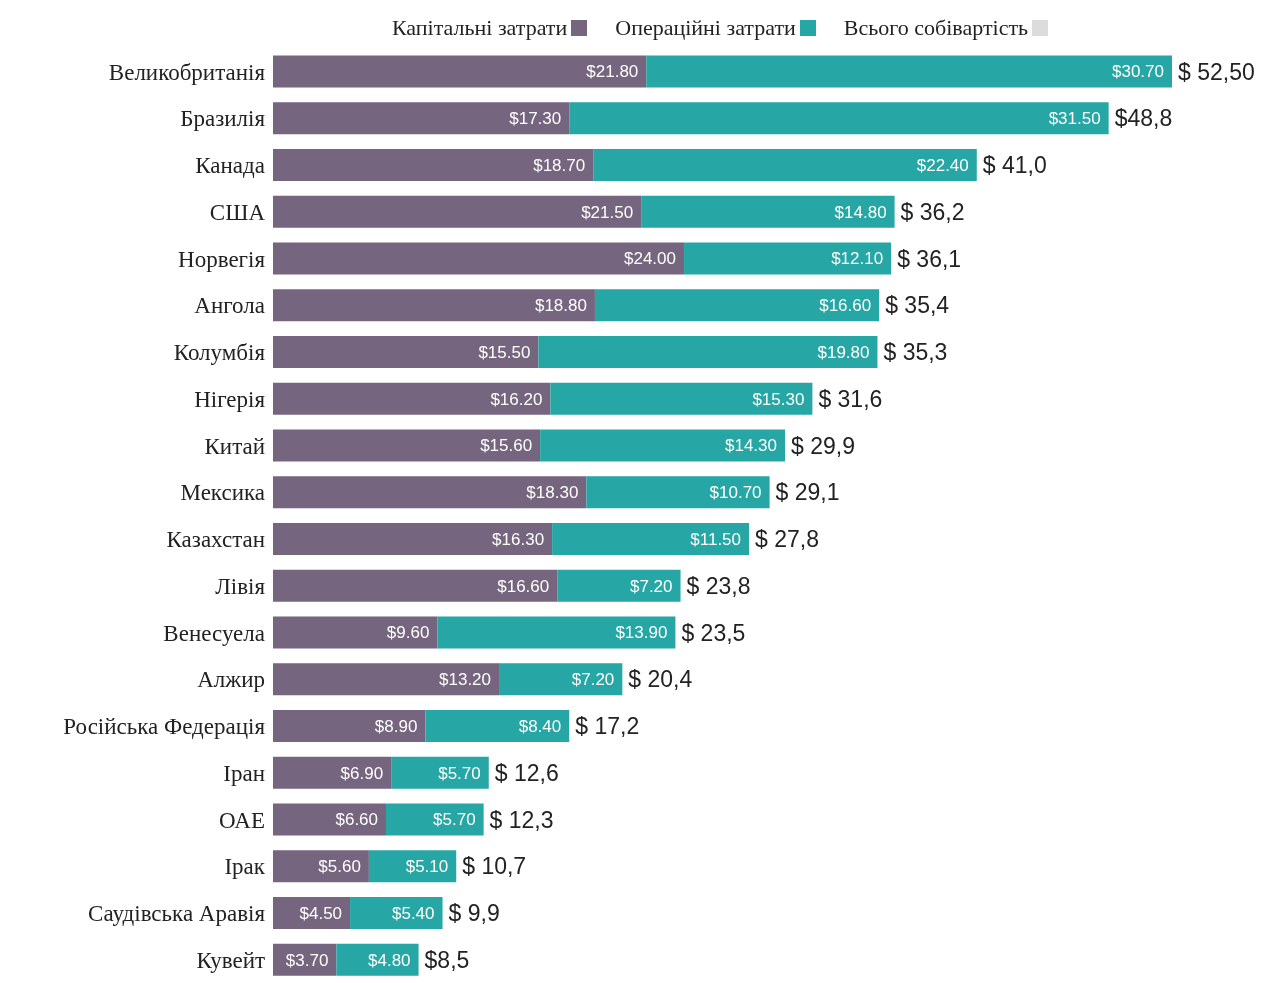 The height and width of the screenshot is (983, 1280). What do you see at coordinates (1138, 72) in the screenshot?
I see `data-label: $30.70` at bounding box center [1138, 72].